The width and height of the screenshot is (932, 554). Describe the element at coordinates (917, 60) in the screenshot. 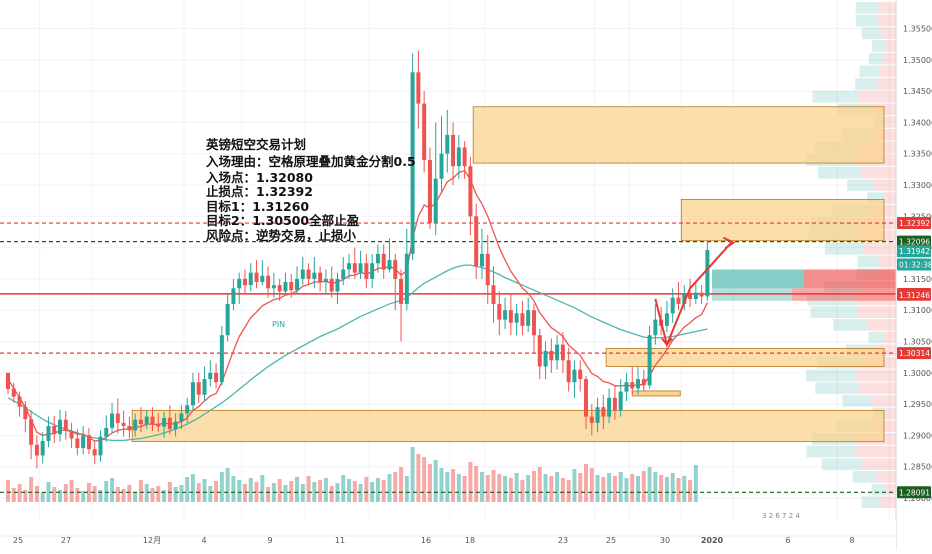

I see `price-tick-label: 1.35000` at that location.